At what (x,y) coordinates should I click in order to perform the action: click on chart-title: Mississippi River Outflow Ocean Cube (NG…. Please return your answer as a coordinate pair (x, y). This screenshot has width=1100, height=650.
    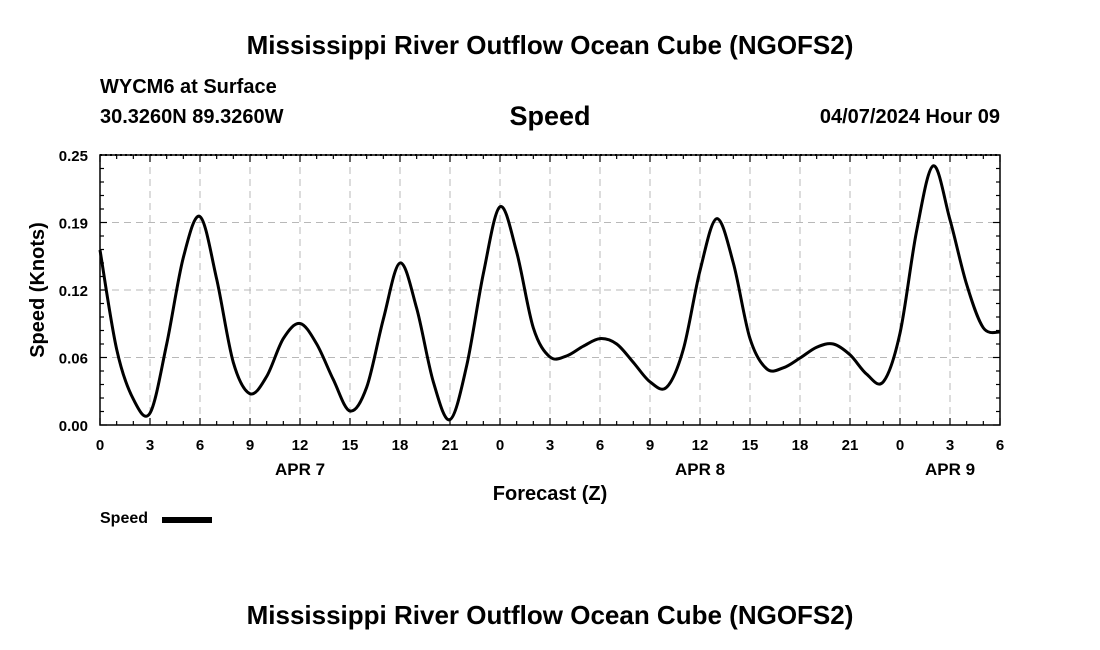
    Looking at the image, I should click on (550, 45).